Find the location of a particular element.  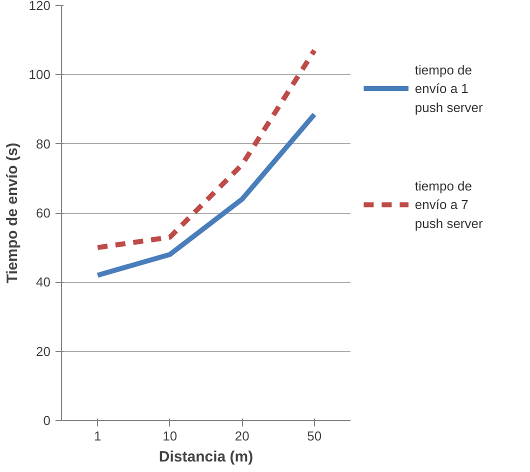

y-tick-label: 40 is located at coordinates (43, 282).